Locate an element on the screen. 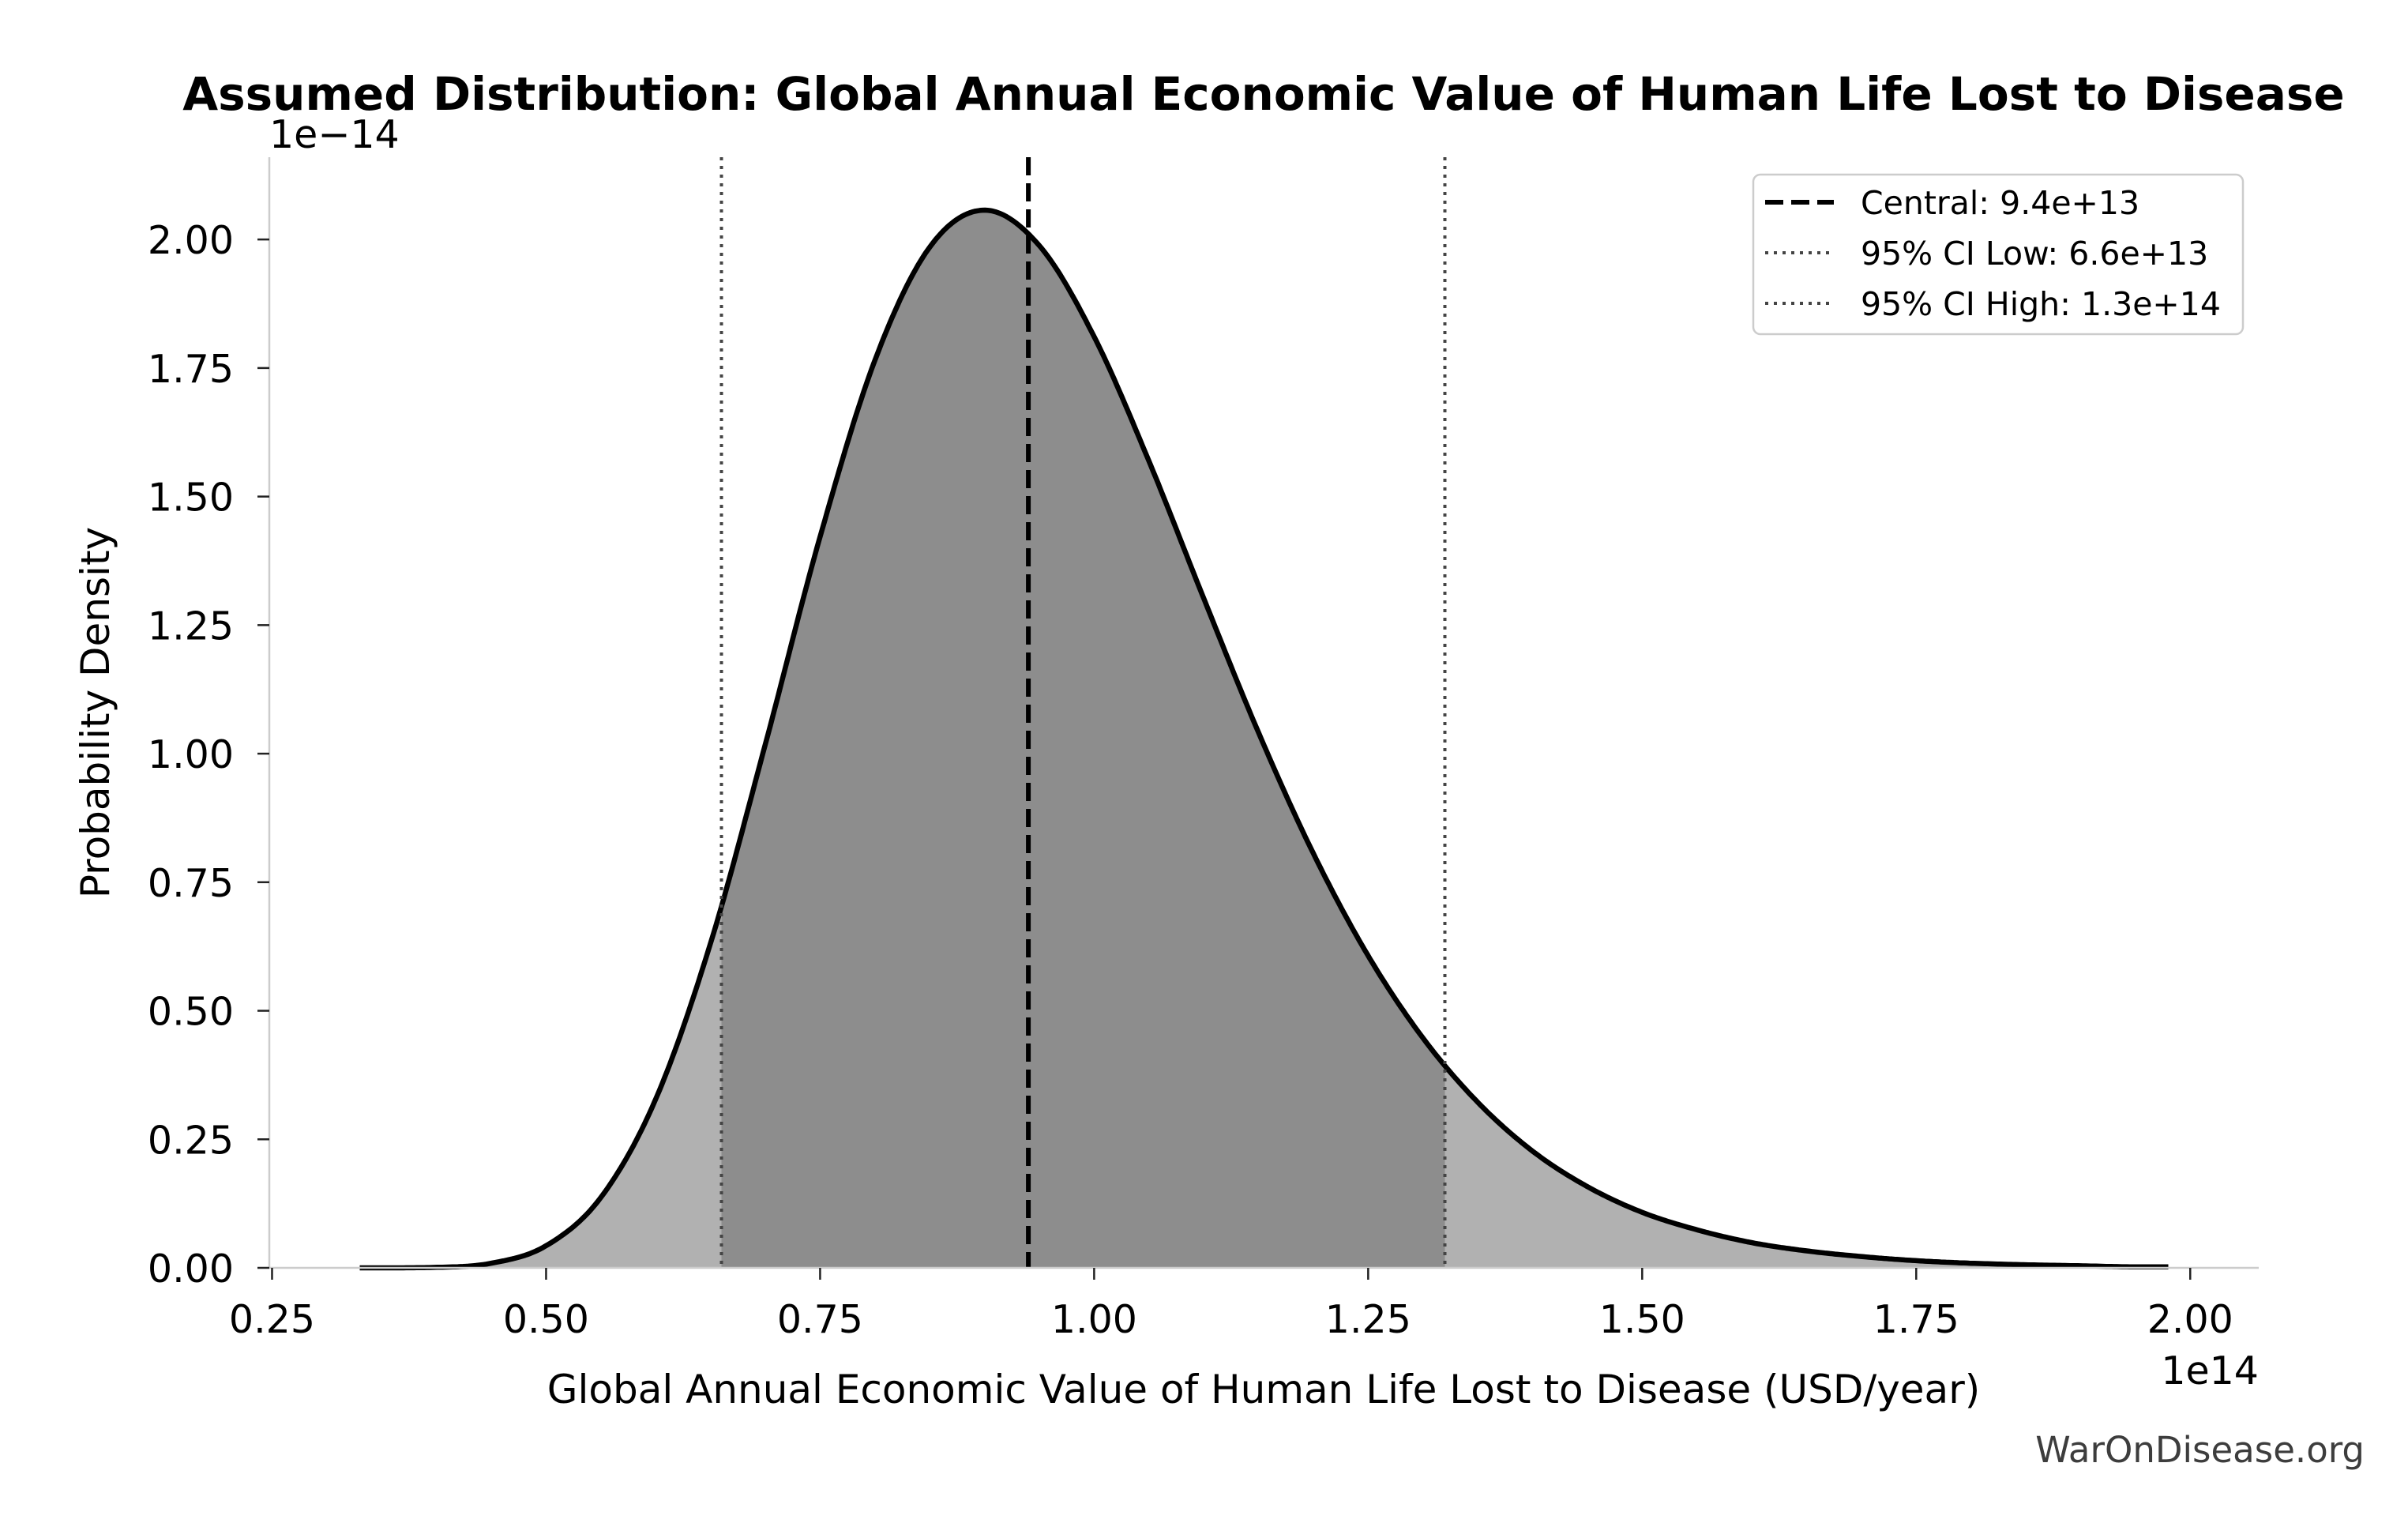  y-tick-label: 1.00 is located at coordinates (191, 754).